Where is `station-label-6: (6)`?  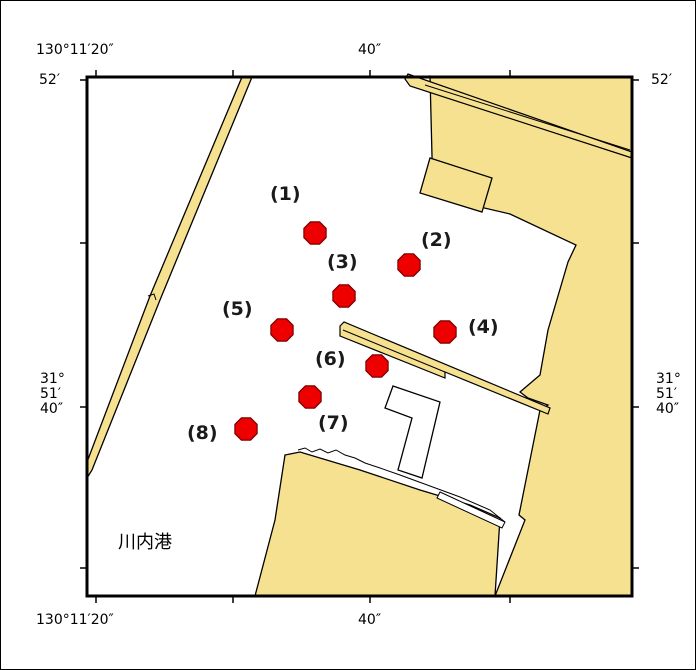 station-label-6: (6) is located at coordinates (330, 359).